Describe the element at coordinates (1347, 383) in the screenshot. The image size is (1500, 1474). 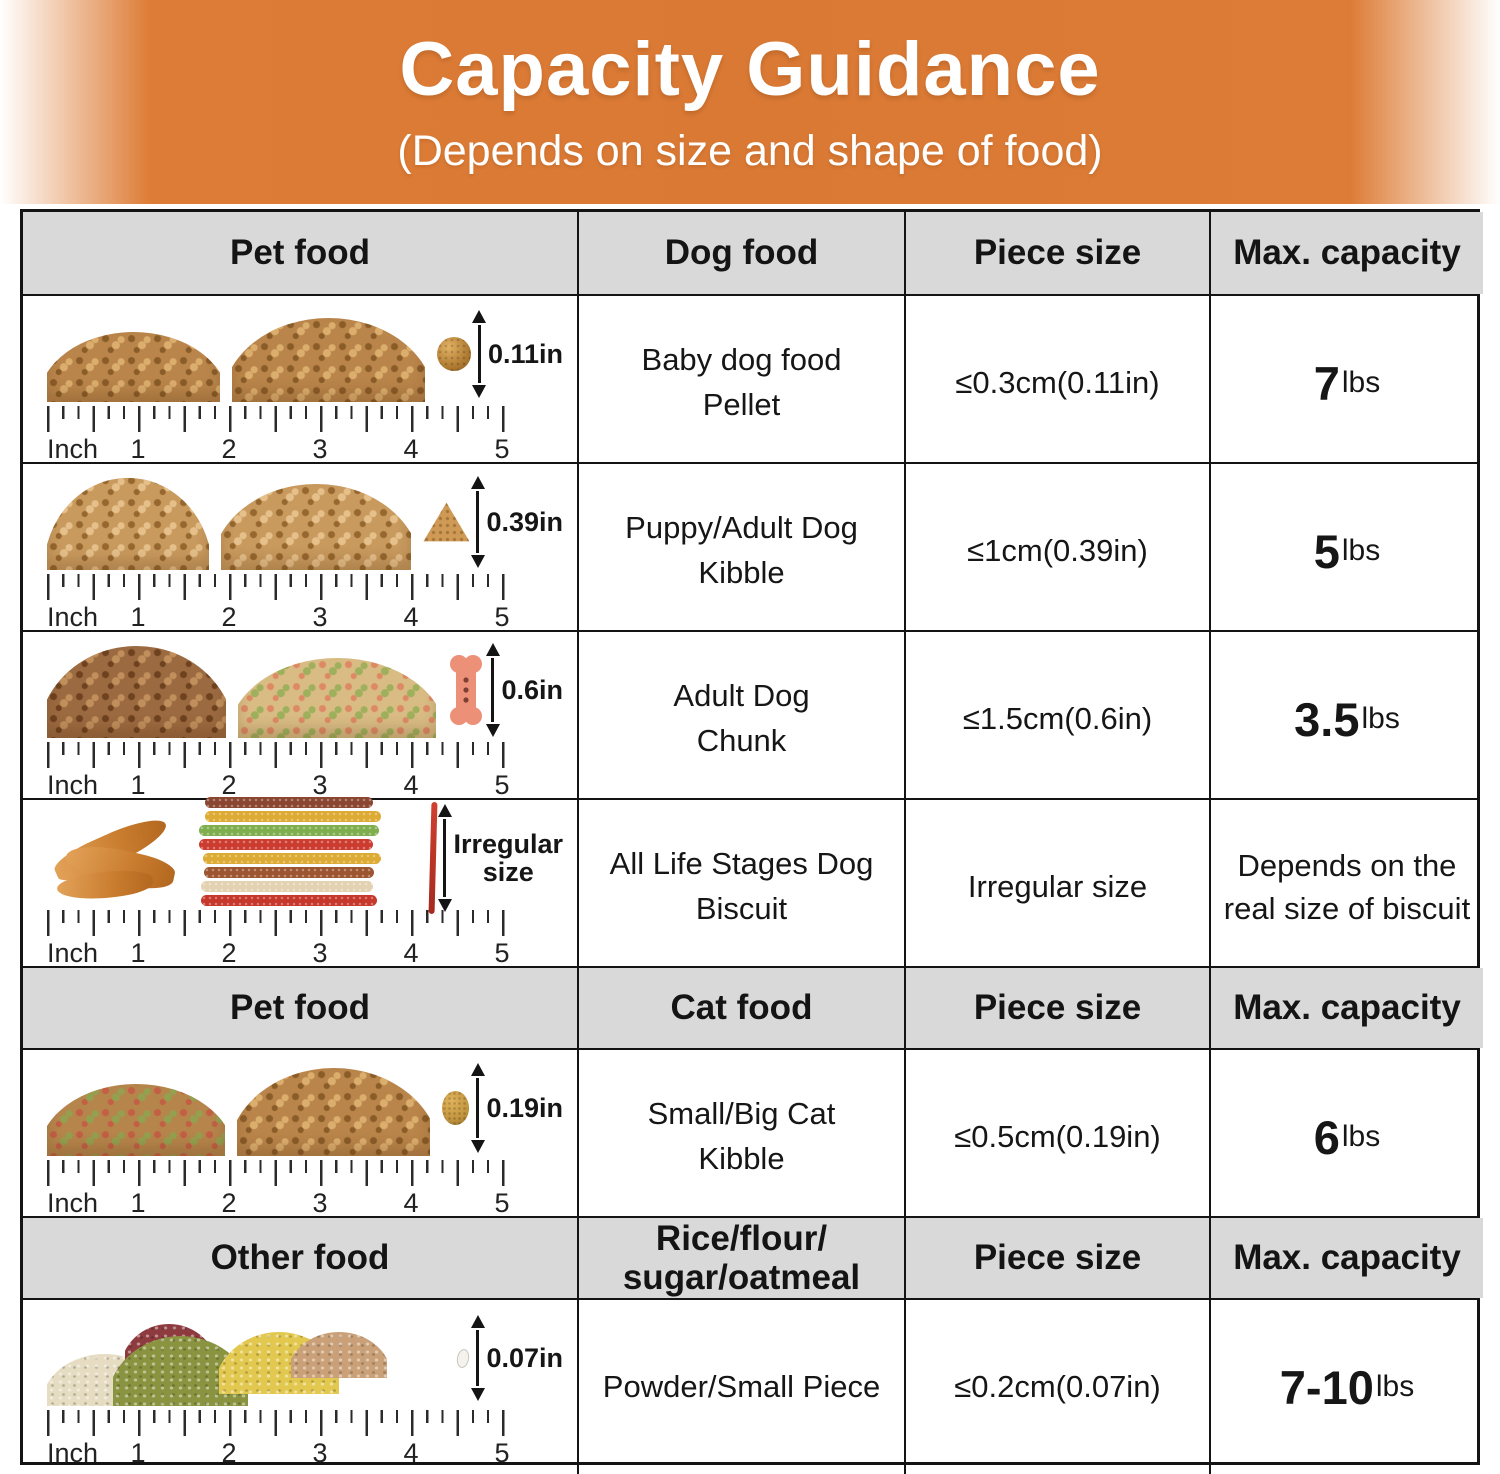
I see `max-capacity: 7 lbs` at that location.